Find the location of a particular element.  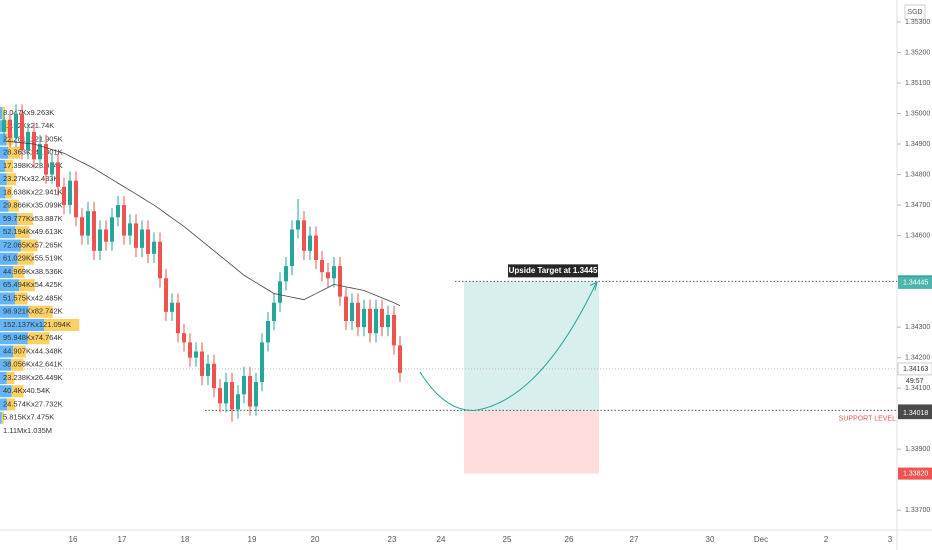

vp-label: 5.815Kx7.475K is located at coordinates (28, 417).